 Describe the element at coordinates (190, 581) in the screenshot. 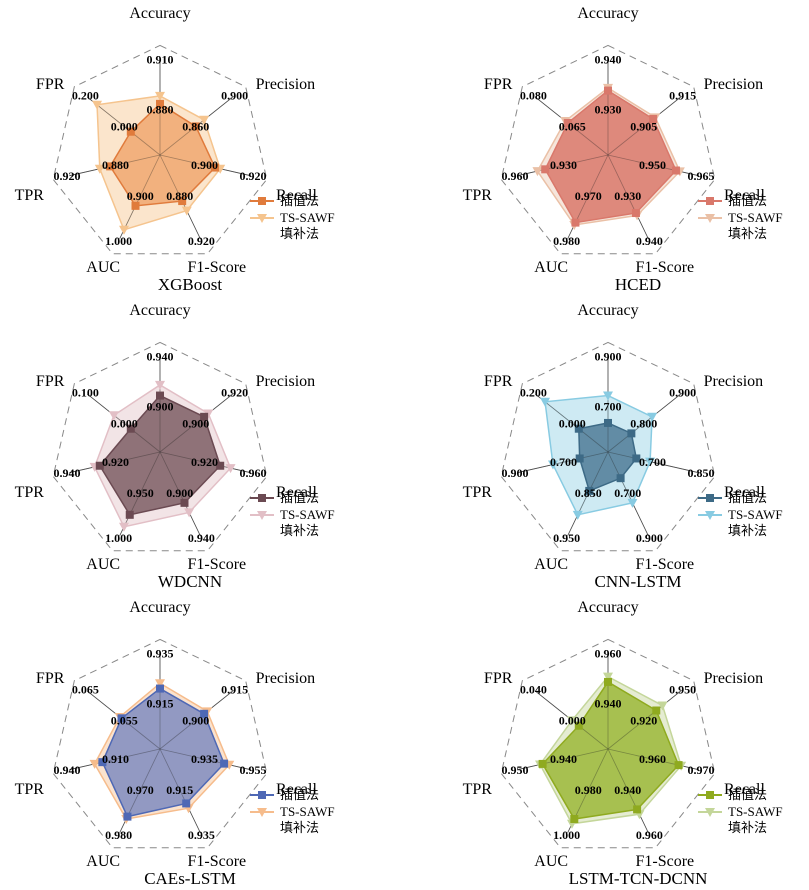

I see `panel-title: WDCNN` at that location.